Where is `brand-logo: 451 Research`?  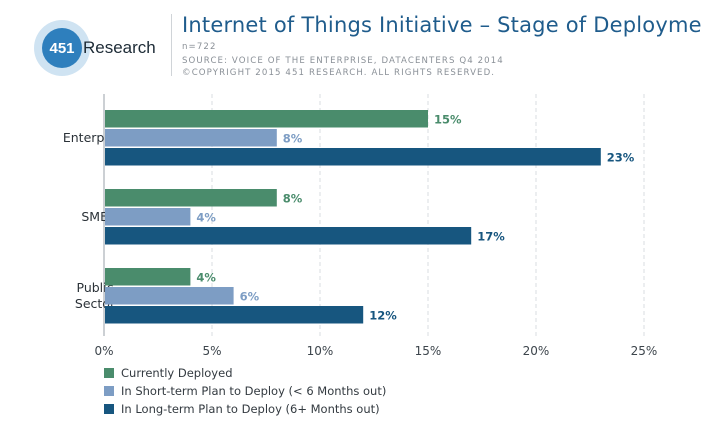 brand-logo: 451 Research is located at coordinates (95, 48).